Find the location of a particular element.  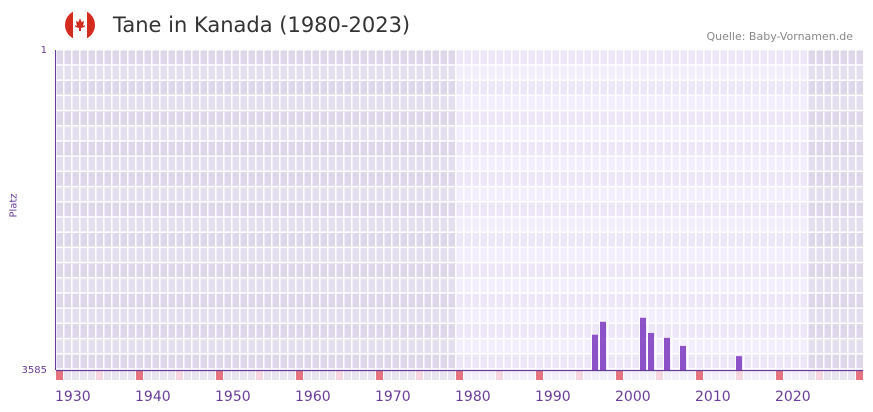

source-link: Quelle: Baby-Vornamen.de is located at coordinates (779, 36).